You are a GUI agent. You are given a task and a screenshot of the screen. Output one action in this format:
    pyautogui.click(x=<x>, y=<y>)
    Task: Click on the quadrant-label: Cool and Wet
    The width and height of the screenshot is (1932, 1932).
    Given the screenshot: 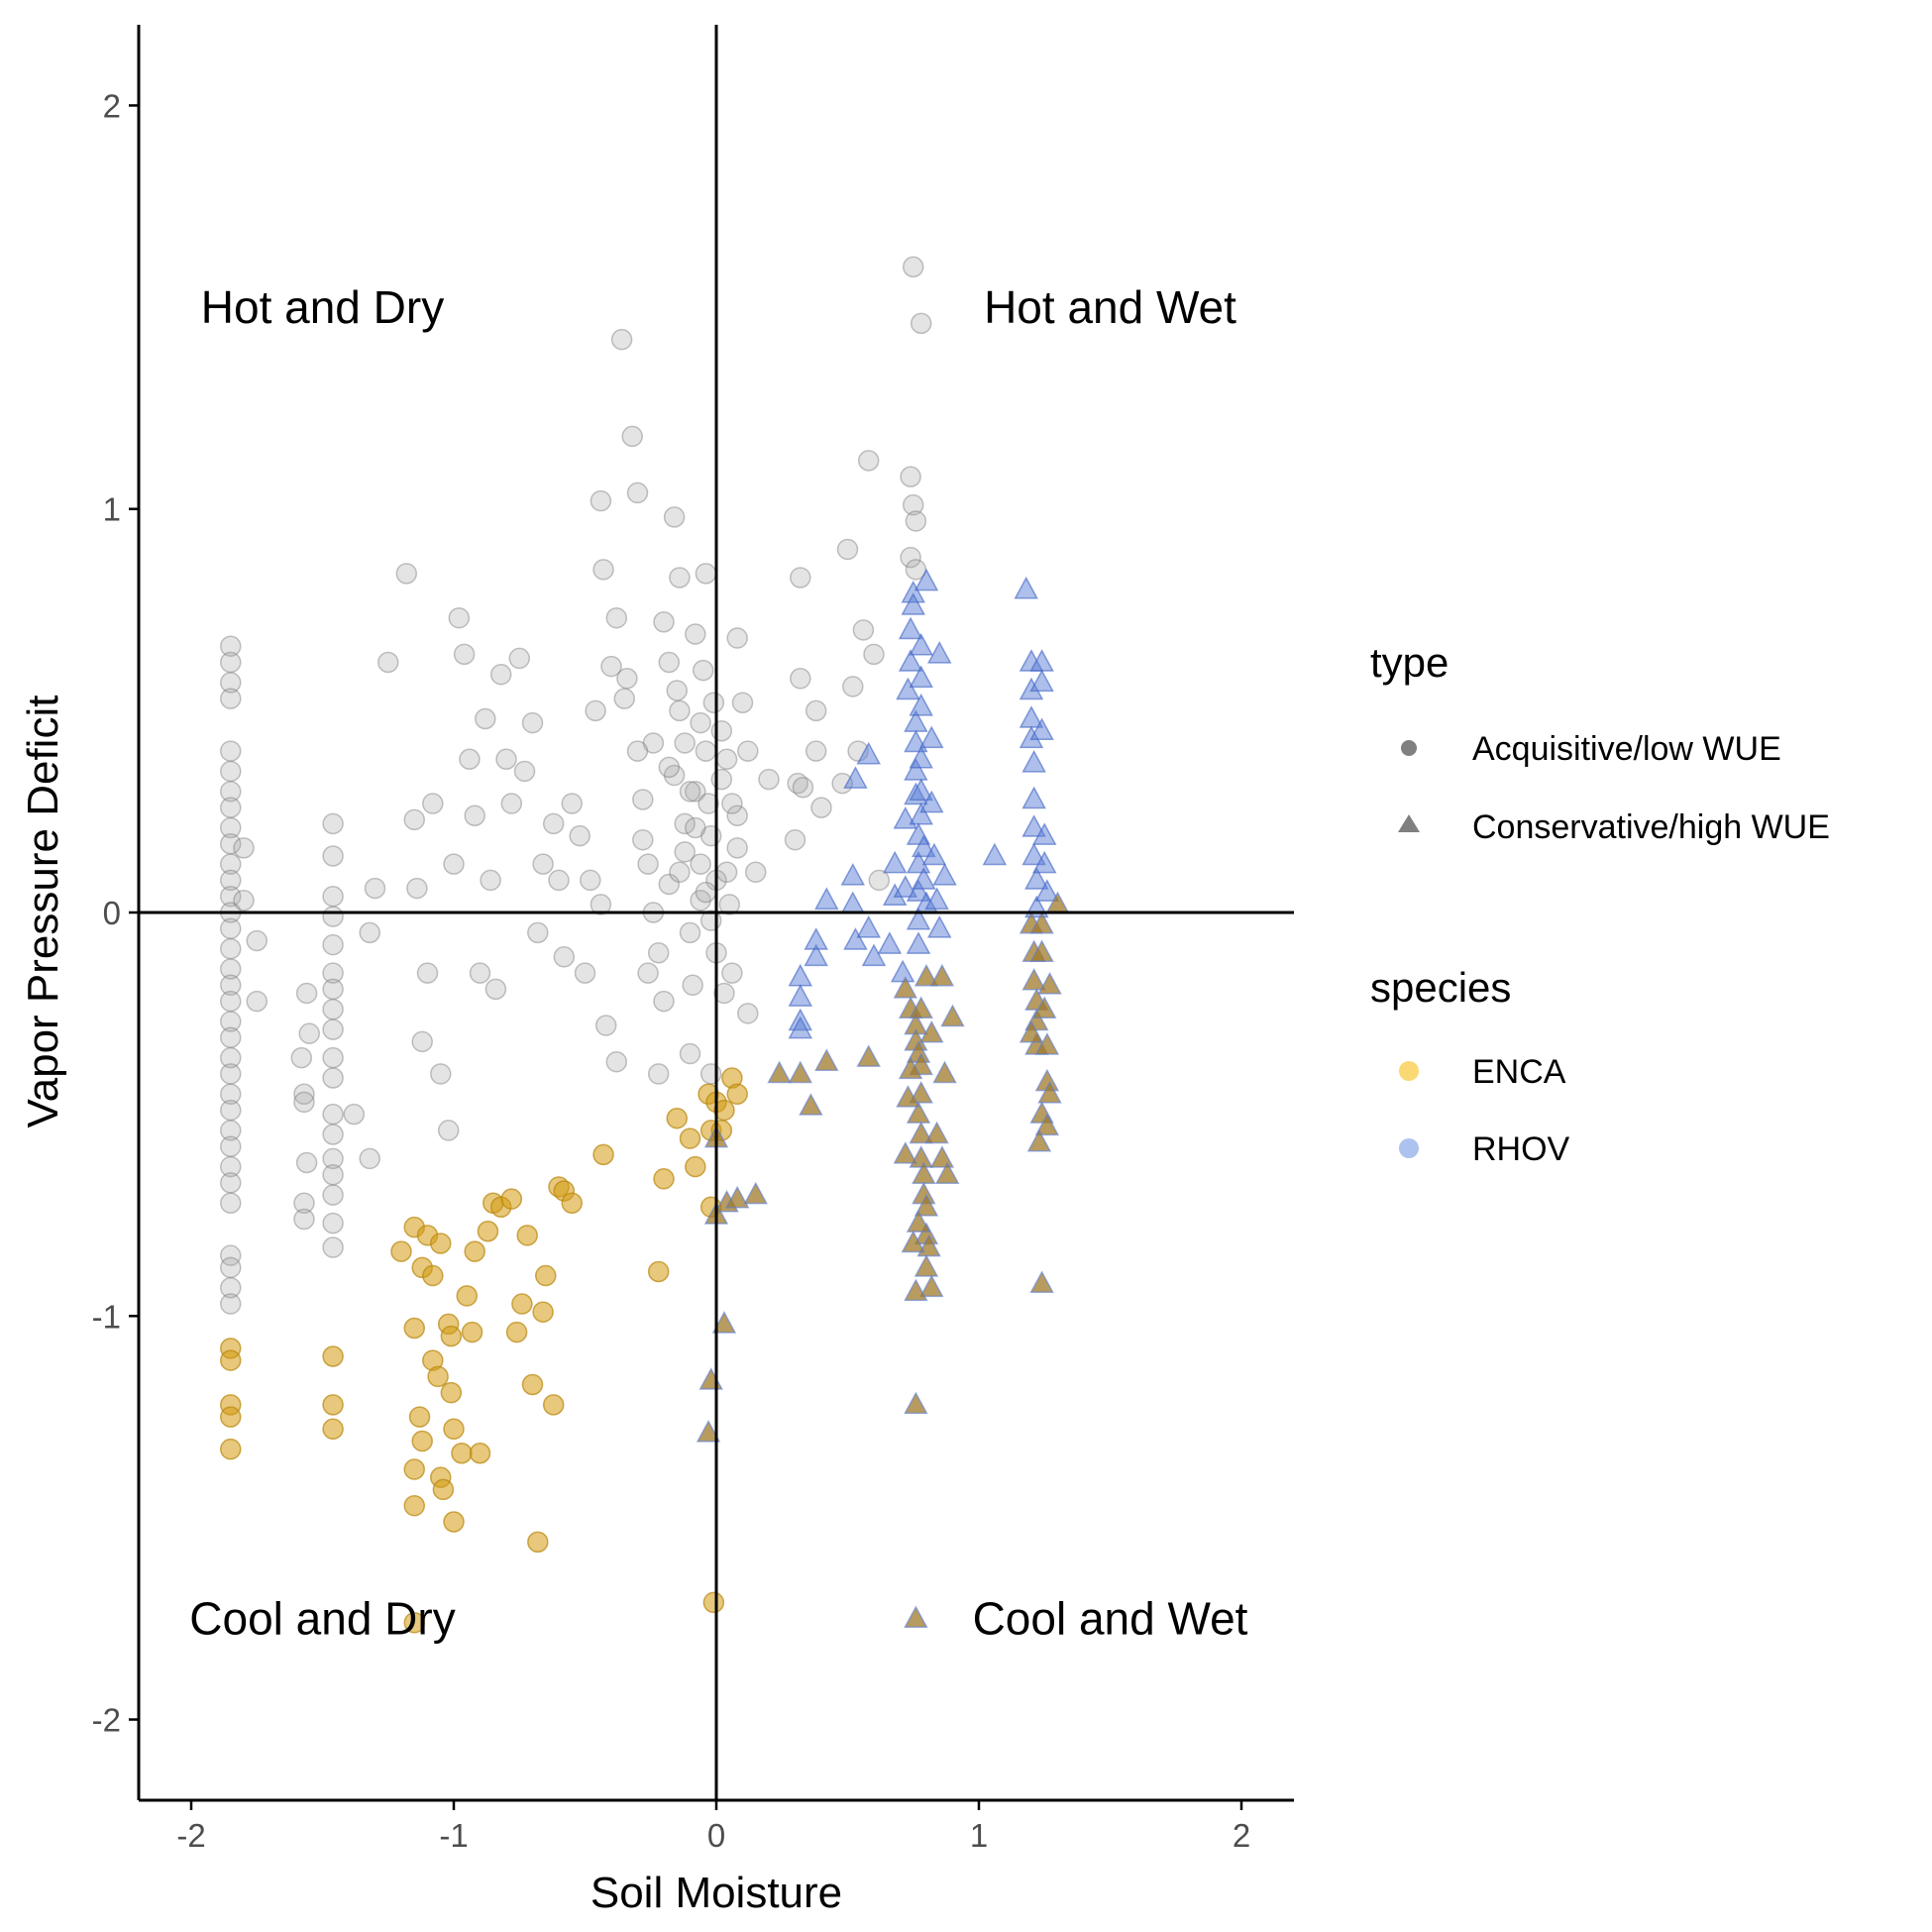 What is the action you would take?
    pyautogui.click(x=1111, y=1619)
    